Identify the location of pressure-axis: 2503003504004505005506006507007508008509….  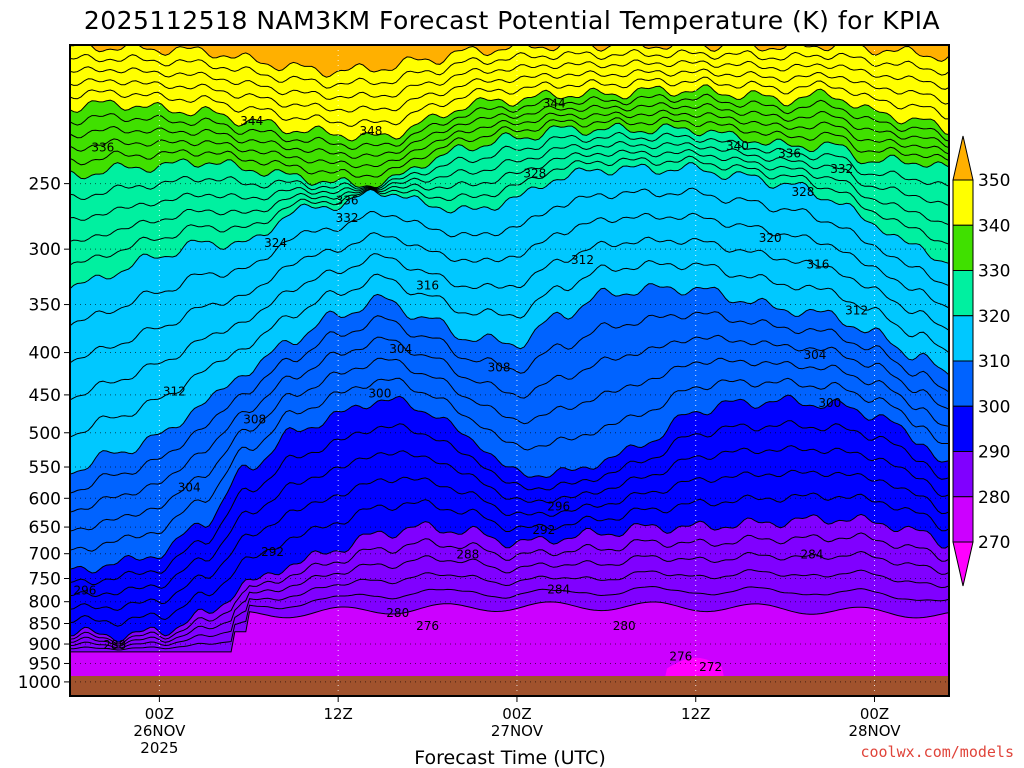
(44, 434).